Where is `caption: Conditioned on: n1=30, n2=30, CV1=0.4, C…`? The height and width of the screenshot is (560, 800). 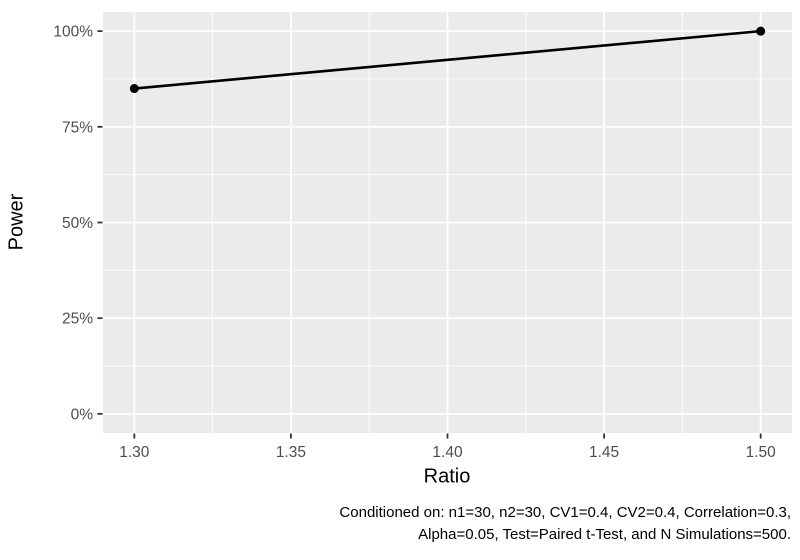 caption: Conditioned on: n1=30, n2=30, CV1=0.4, C… is located at coordinates (565, 524).